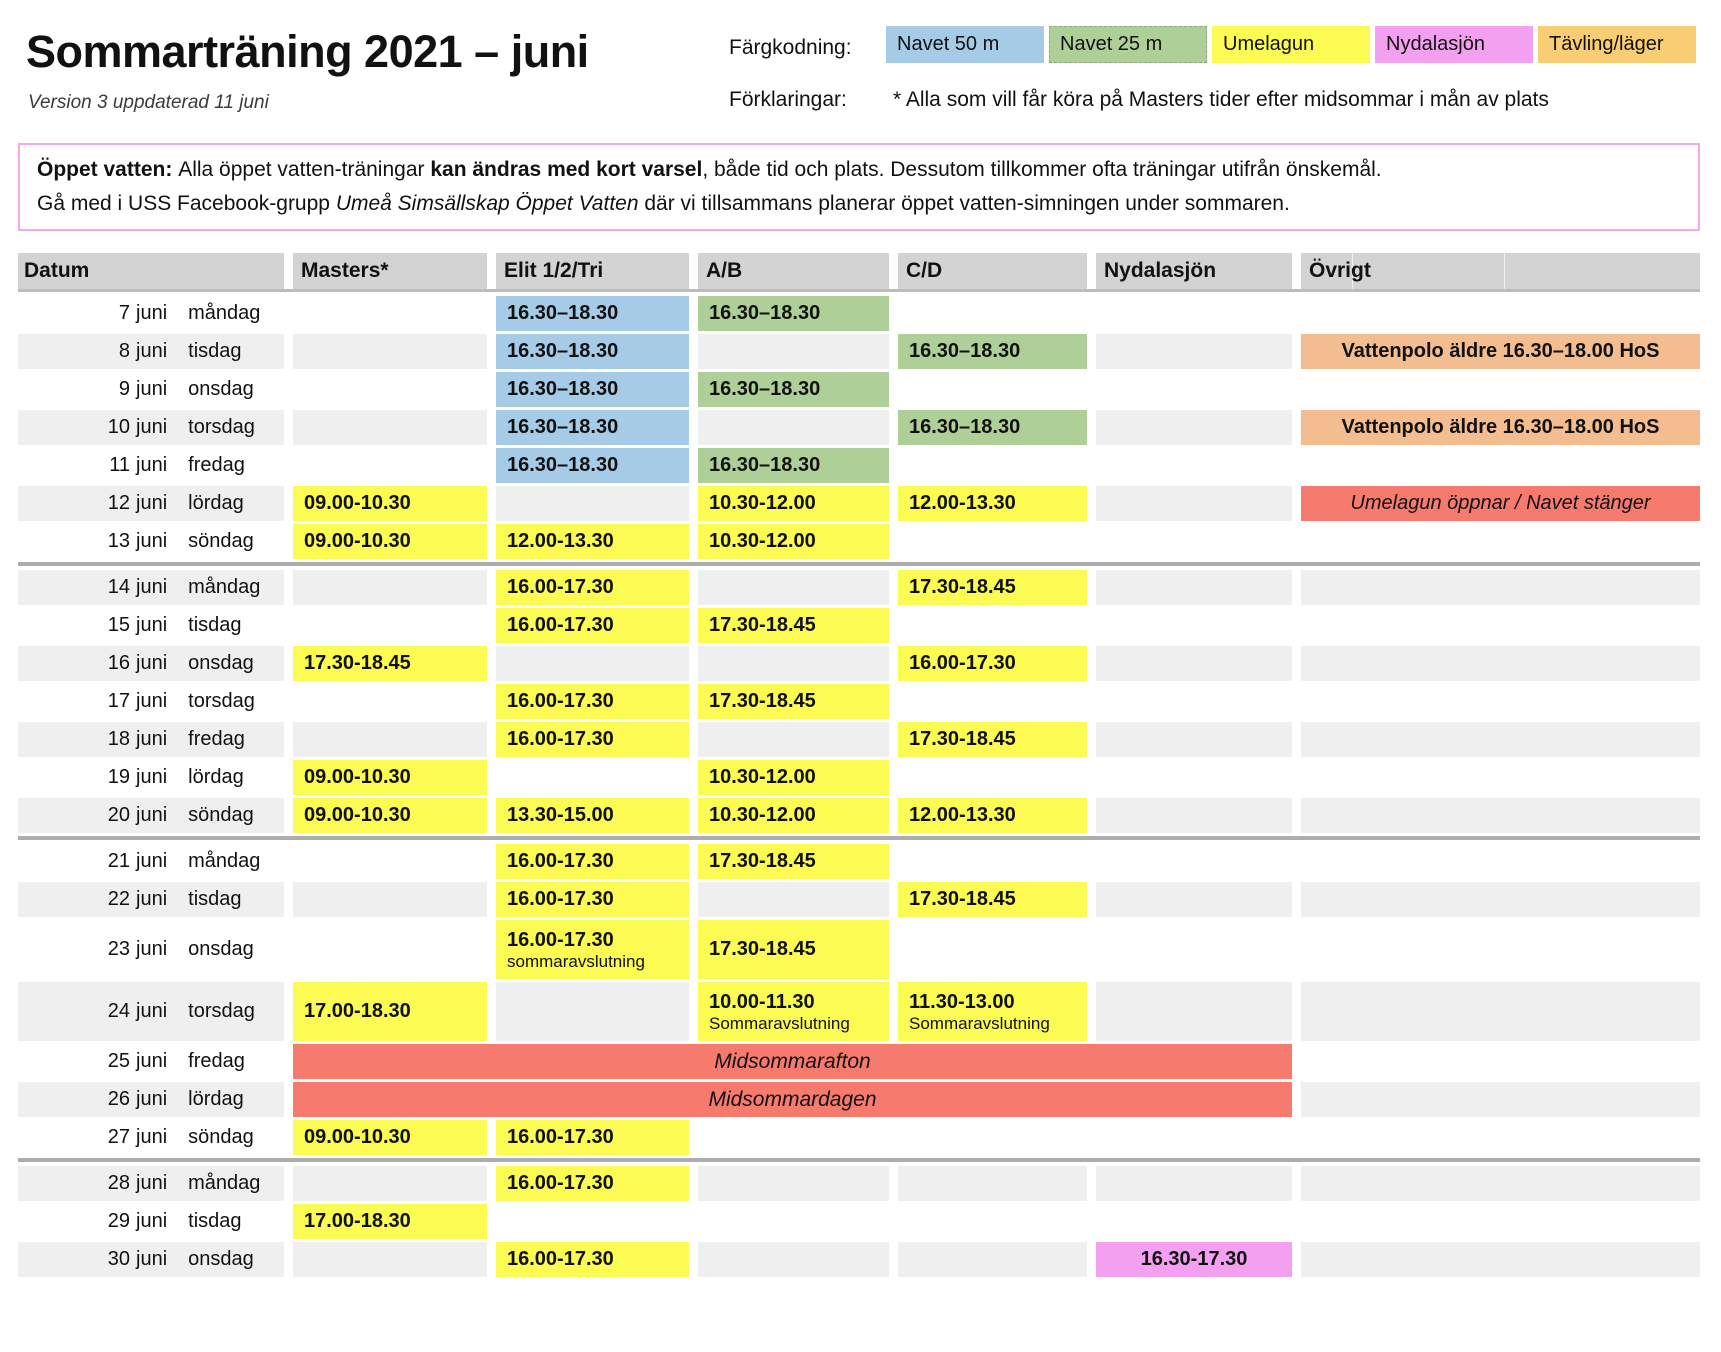  I want to click on schedule-cell-ab: 17.30-18.45, so click(793, 625).